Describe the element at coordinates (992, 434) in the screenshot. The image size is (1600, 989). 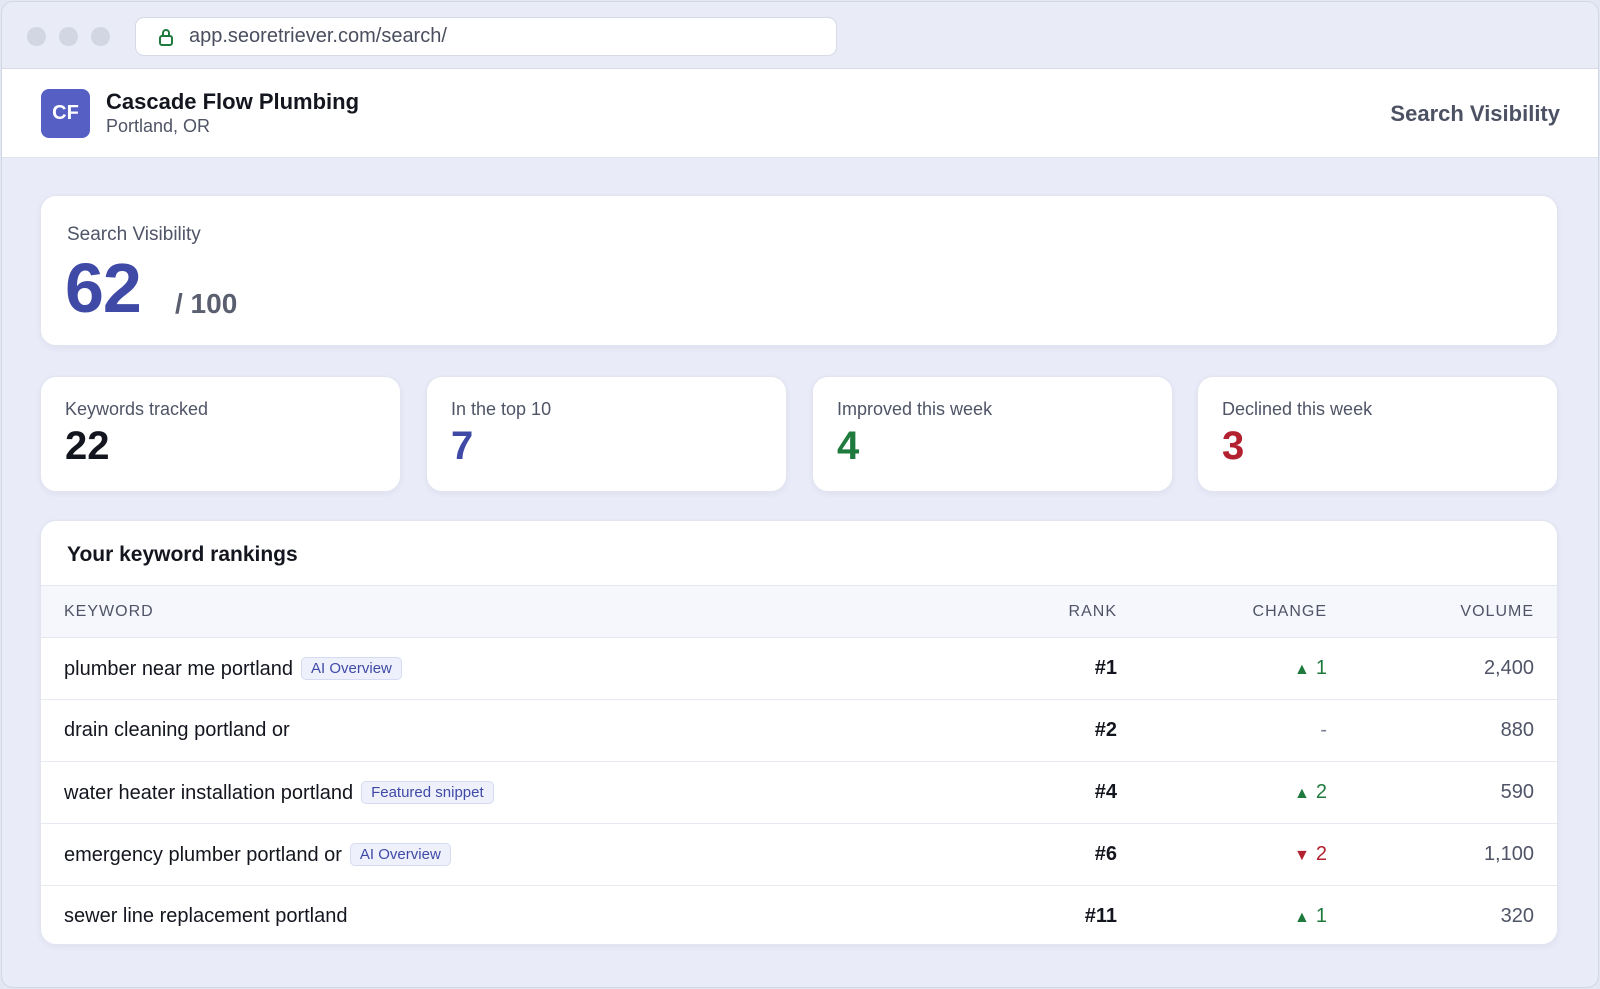
I see `stat-improved: Improved this week 4` at that location.